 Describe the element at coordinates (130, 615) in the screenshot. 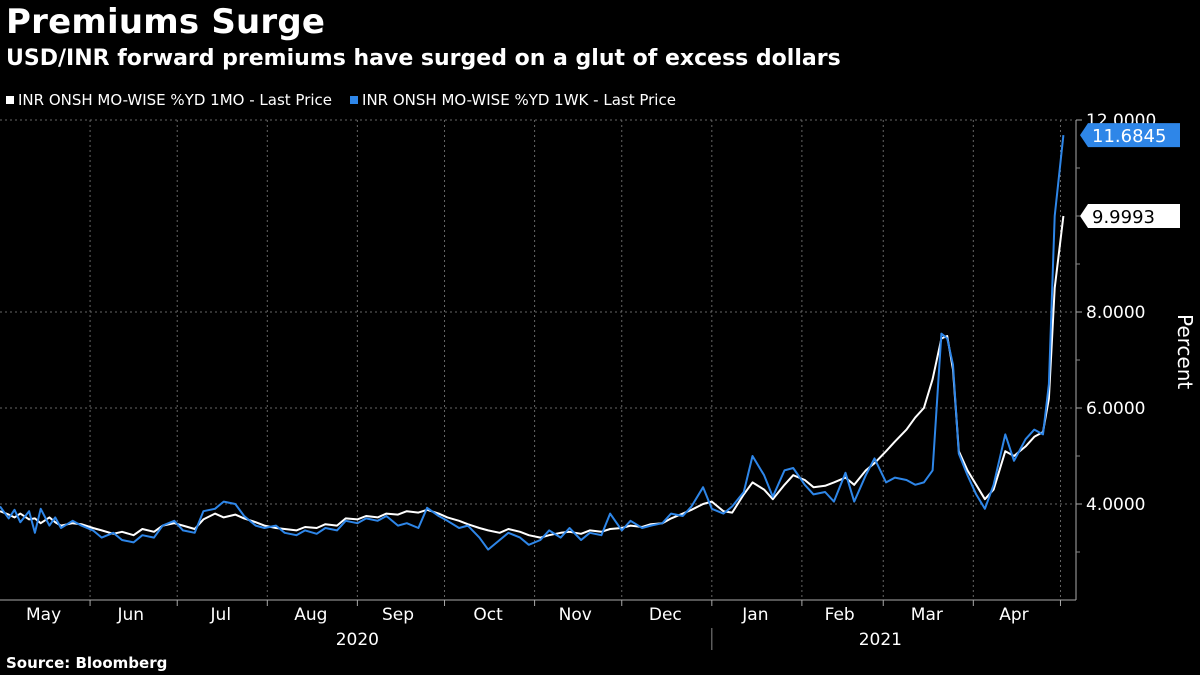

I see `x-tick-label: Jun` at that location.